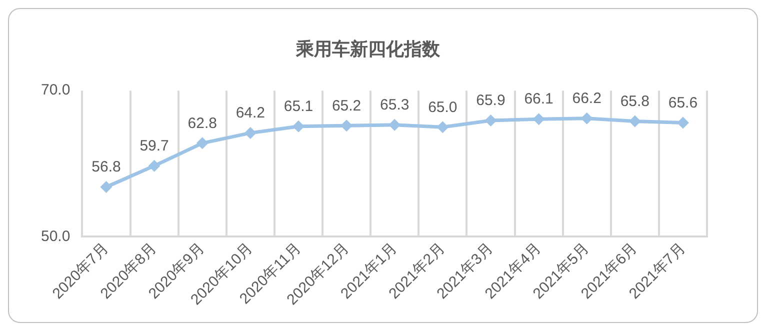 The image size is (766, 331). What do you see at coordinates (443, 107) in the screenshot?
I see `data-label: 65.0` at bounding box center [443, 107].